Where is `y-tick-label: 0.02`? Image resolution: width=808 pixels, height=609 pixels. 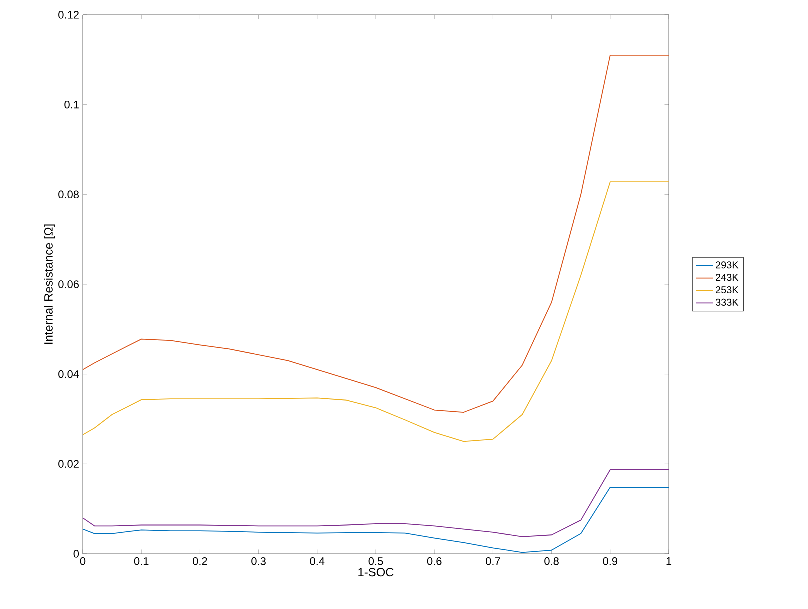
y-tick-label: 0.02 is located at coordinates (68, 464).